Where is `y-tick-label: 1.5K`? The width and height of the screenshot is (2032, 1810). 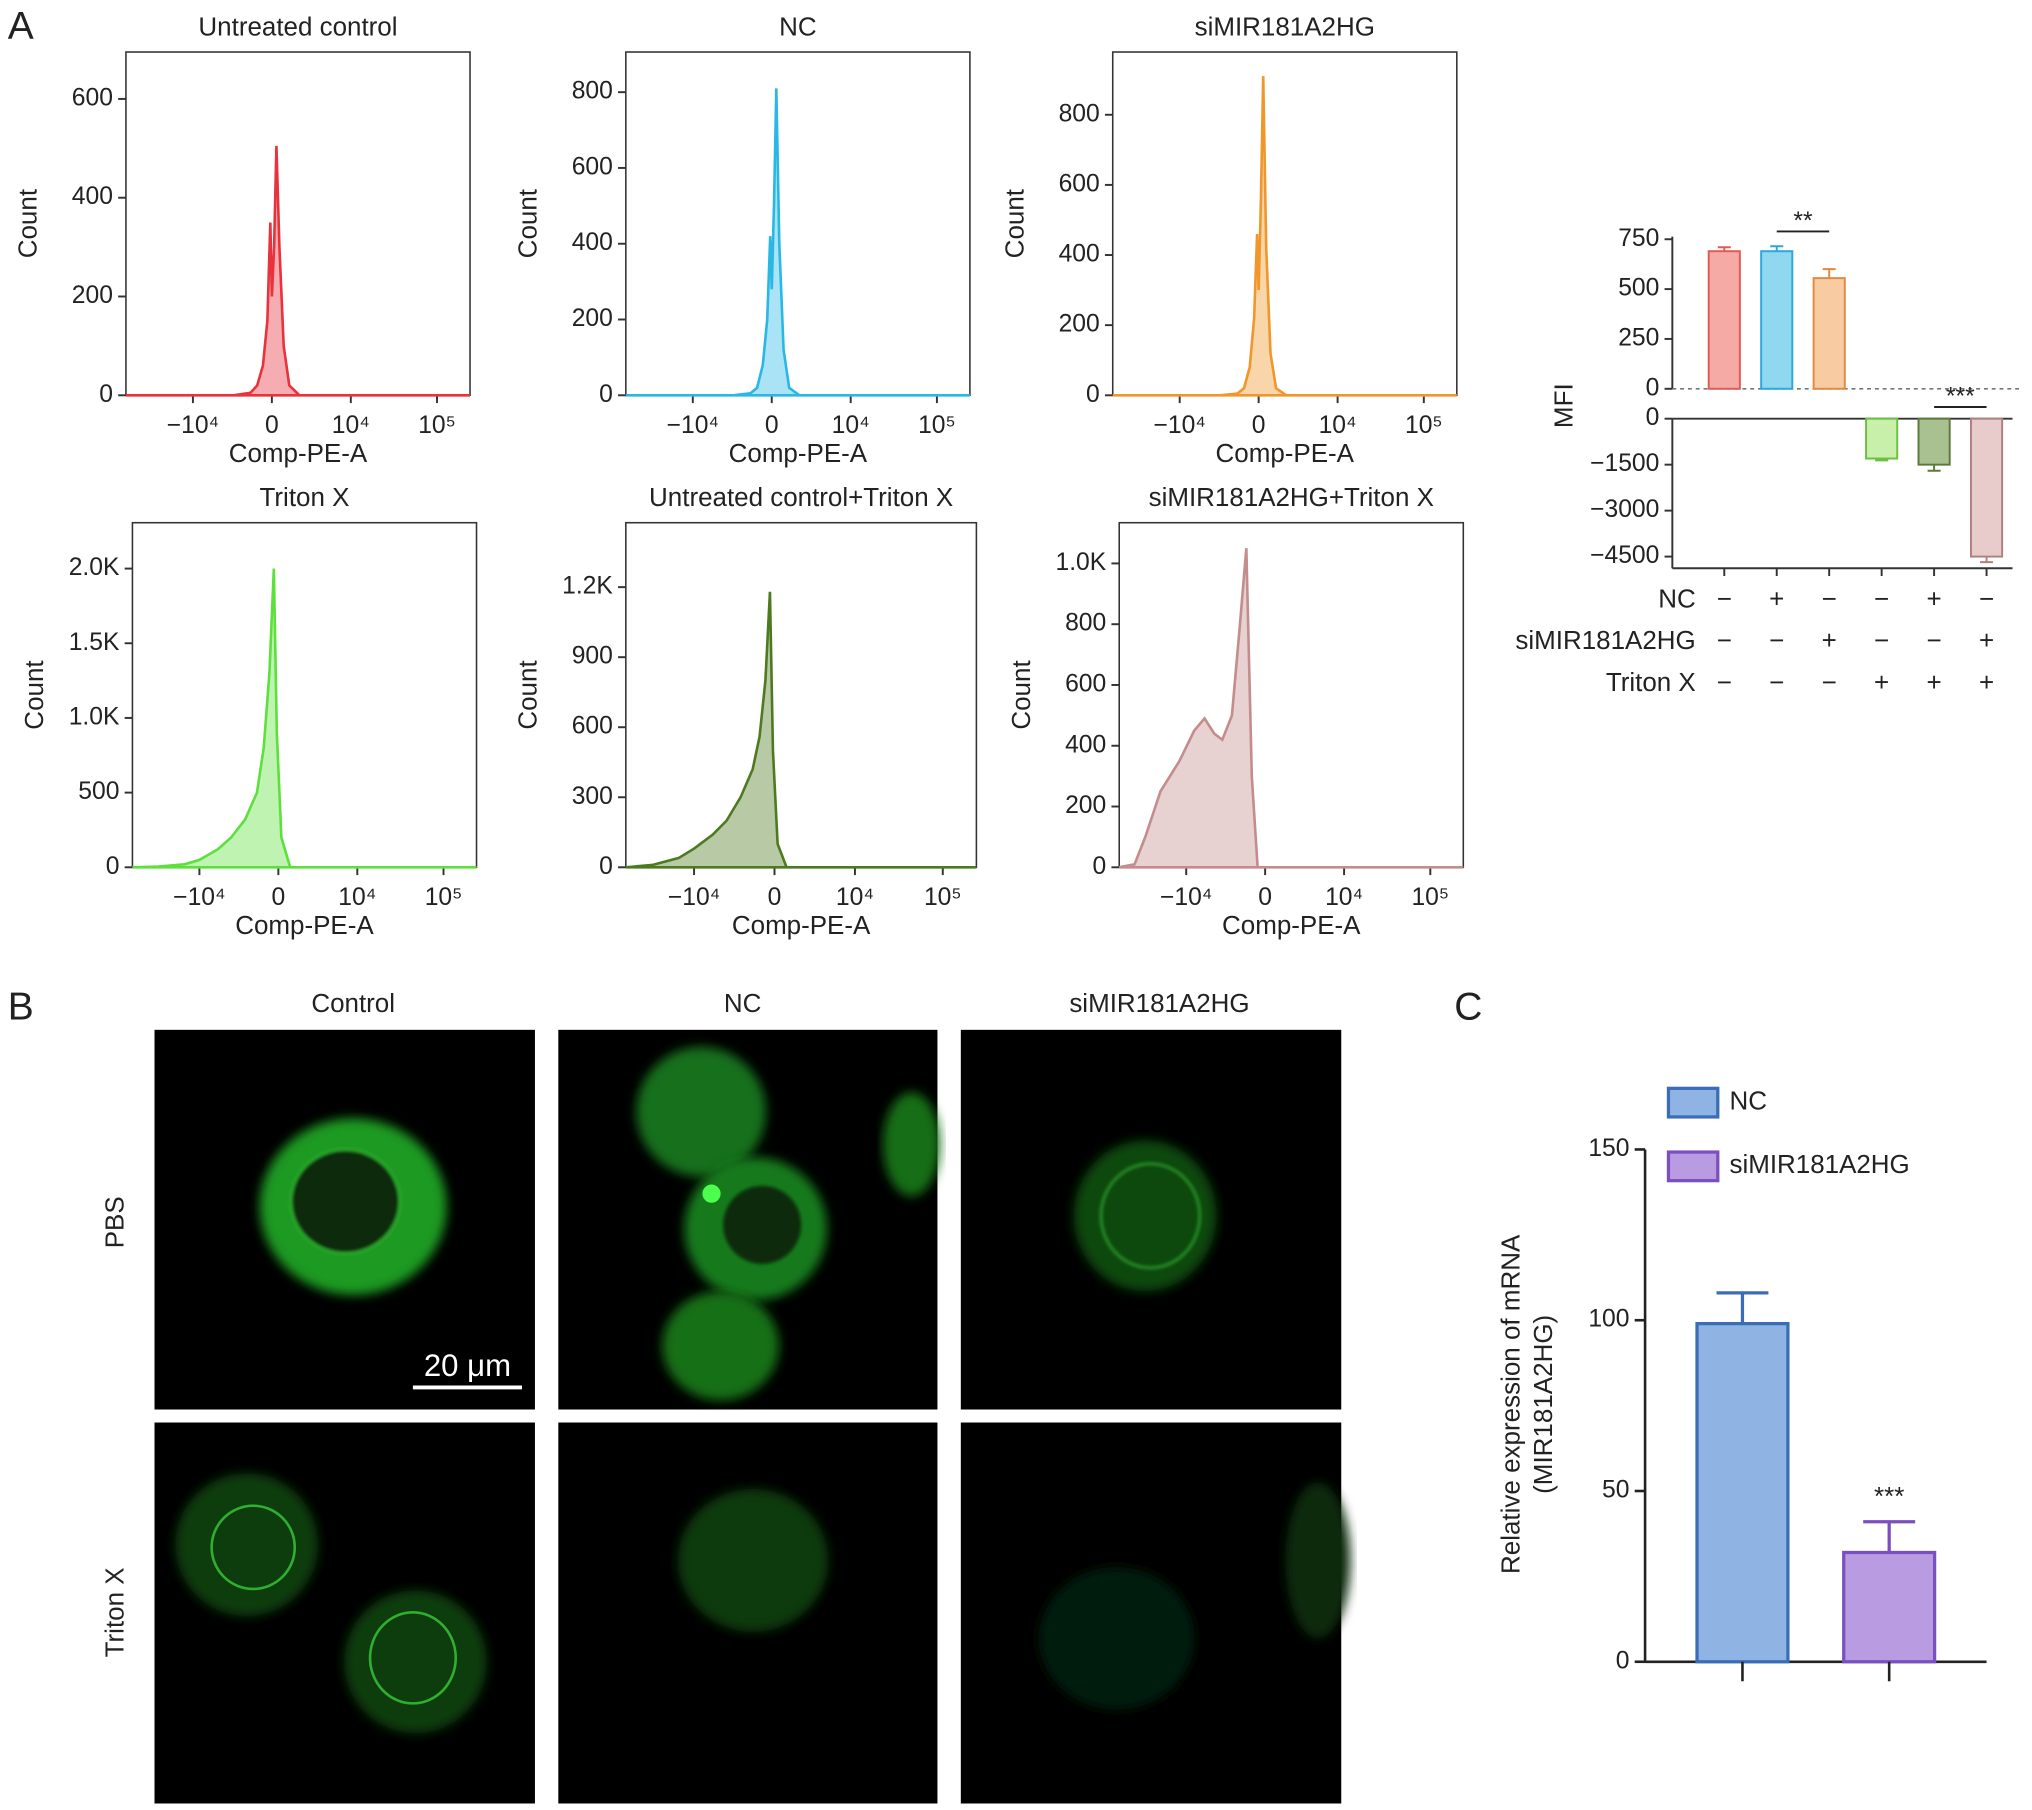 y-tick-label: 1.5K is located at coordinates (94, 642).